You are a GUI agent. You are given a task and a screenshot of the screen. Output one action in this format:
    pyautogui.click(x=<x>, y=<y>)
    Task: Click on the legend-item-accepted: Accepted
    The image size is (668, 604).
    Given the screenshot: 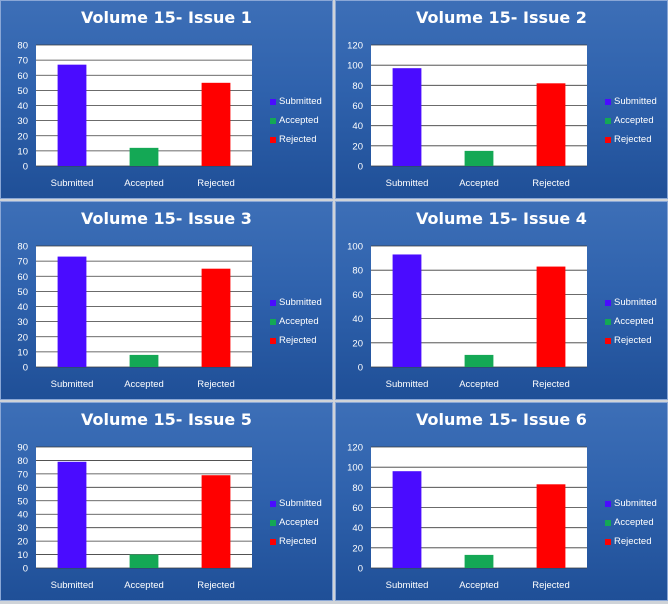 What is the action you would take?
    pyautogui.click(x=296, y=321)
    